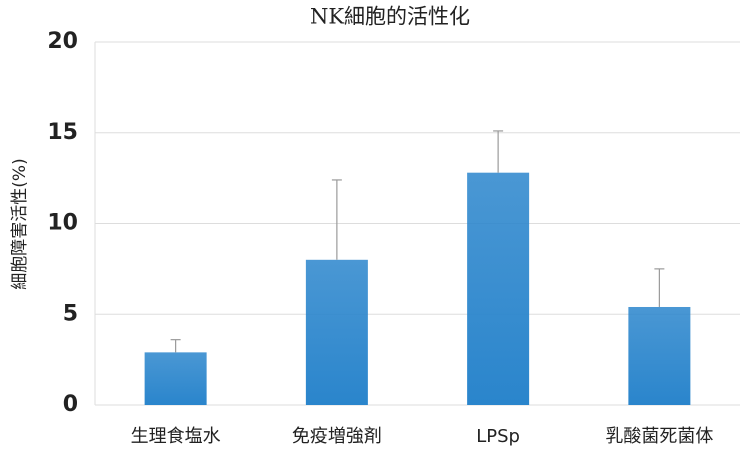 This screenshot has height=461, width=755. What do you see at coordinates (62, 132) in the screenshot?
I see `y-tick-label: 15` at bounding box center [62, 132].